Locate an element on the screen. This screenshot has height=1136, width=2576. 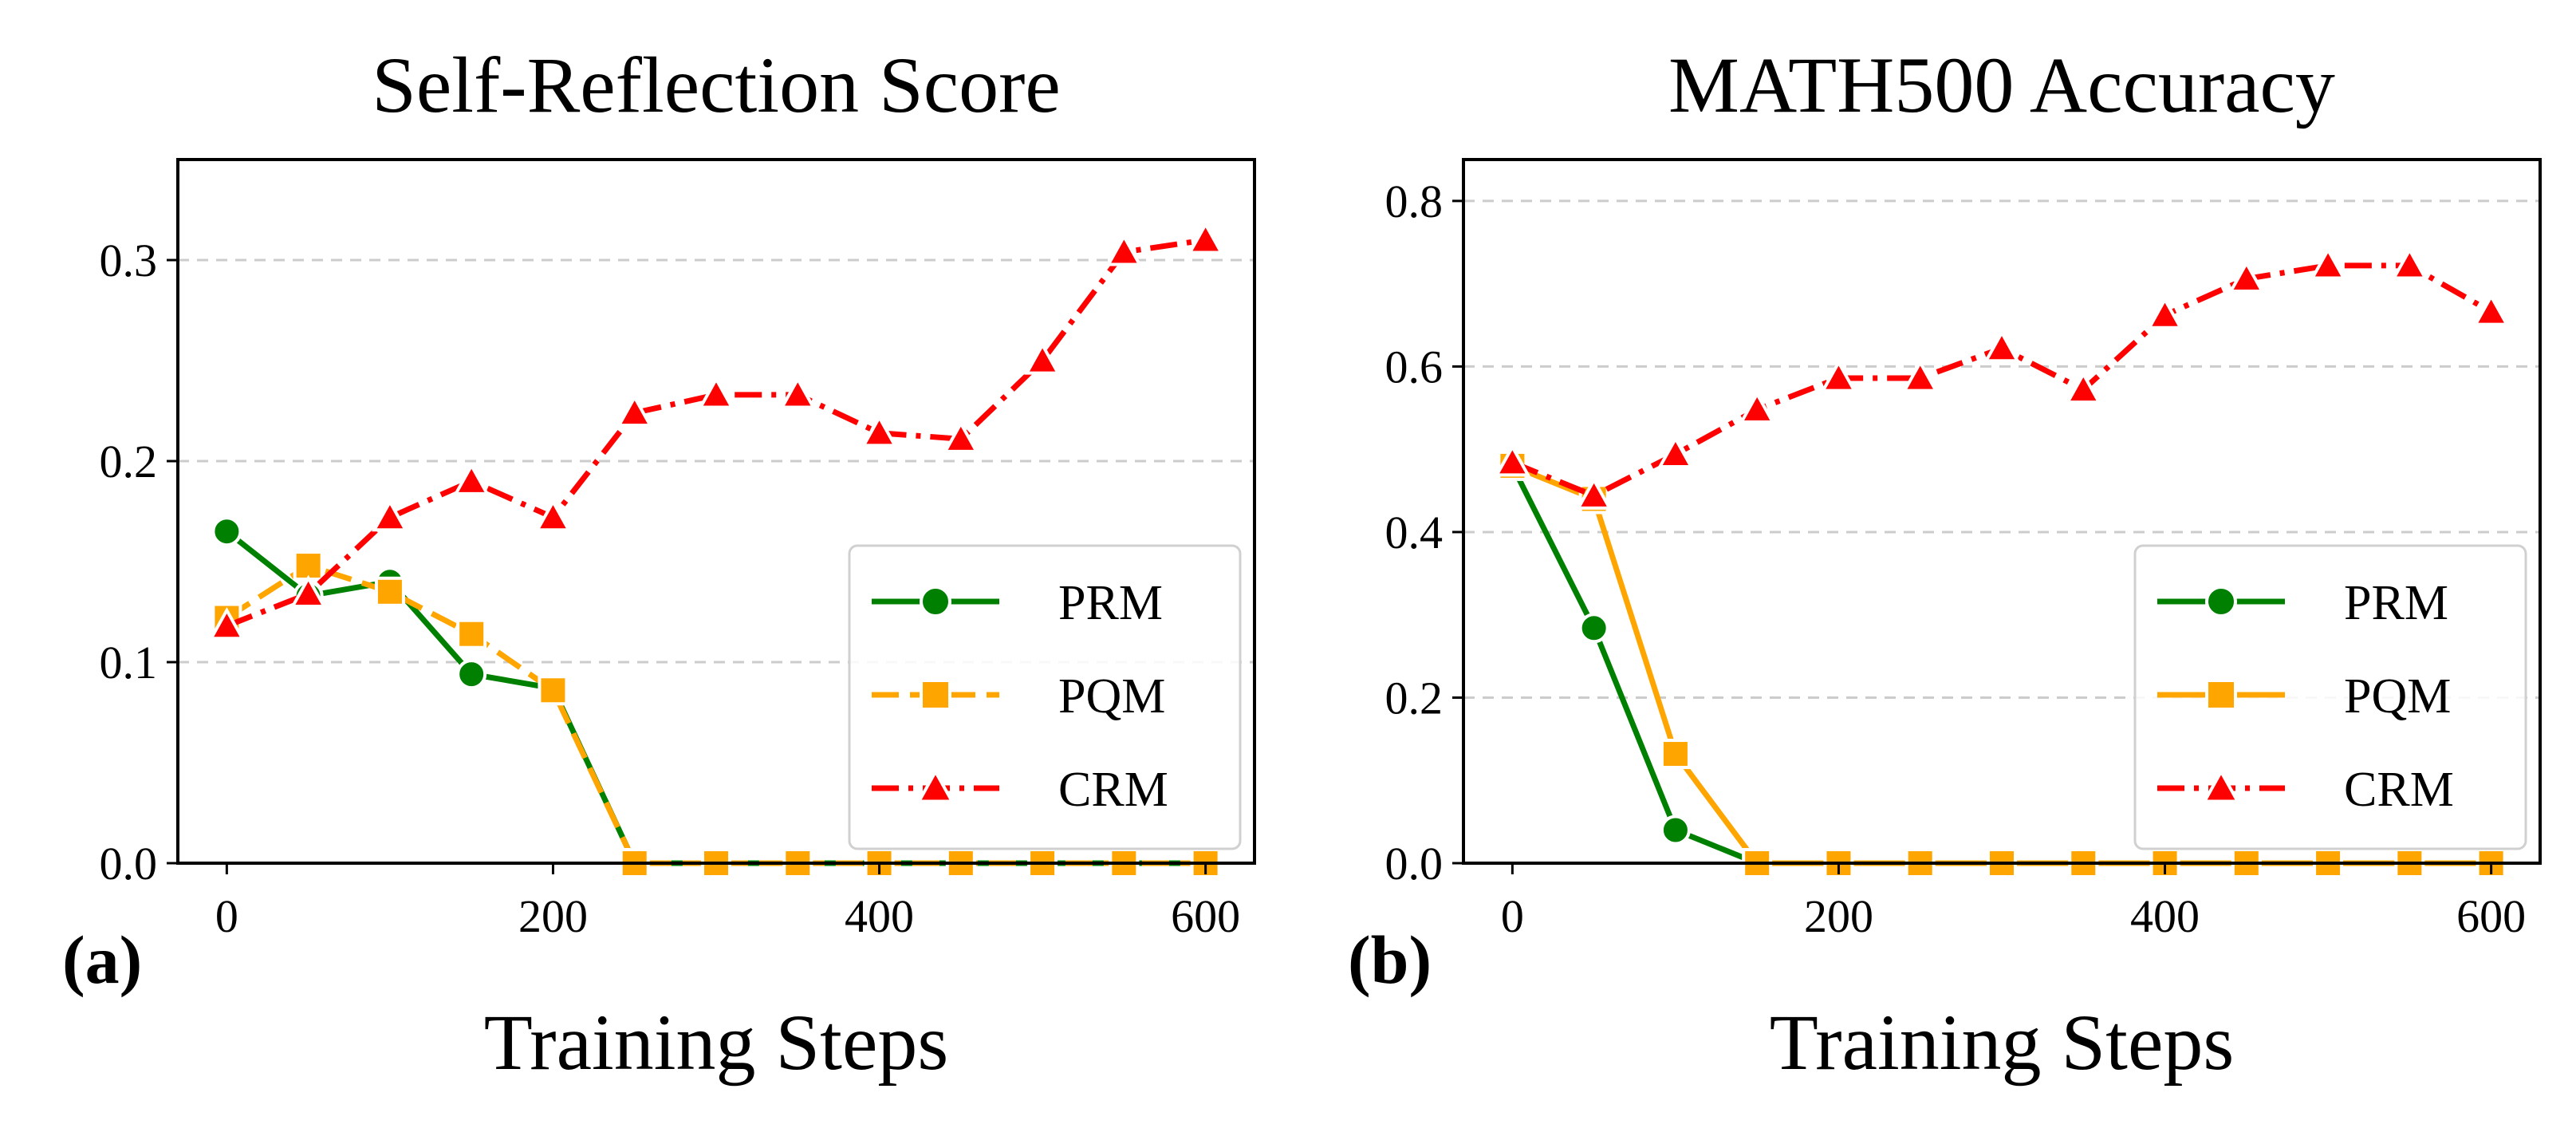
panel-a-grid is located at coordinates (716, 461).